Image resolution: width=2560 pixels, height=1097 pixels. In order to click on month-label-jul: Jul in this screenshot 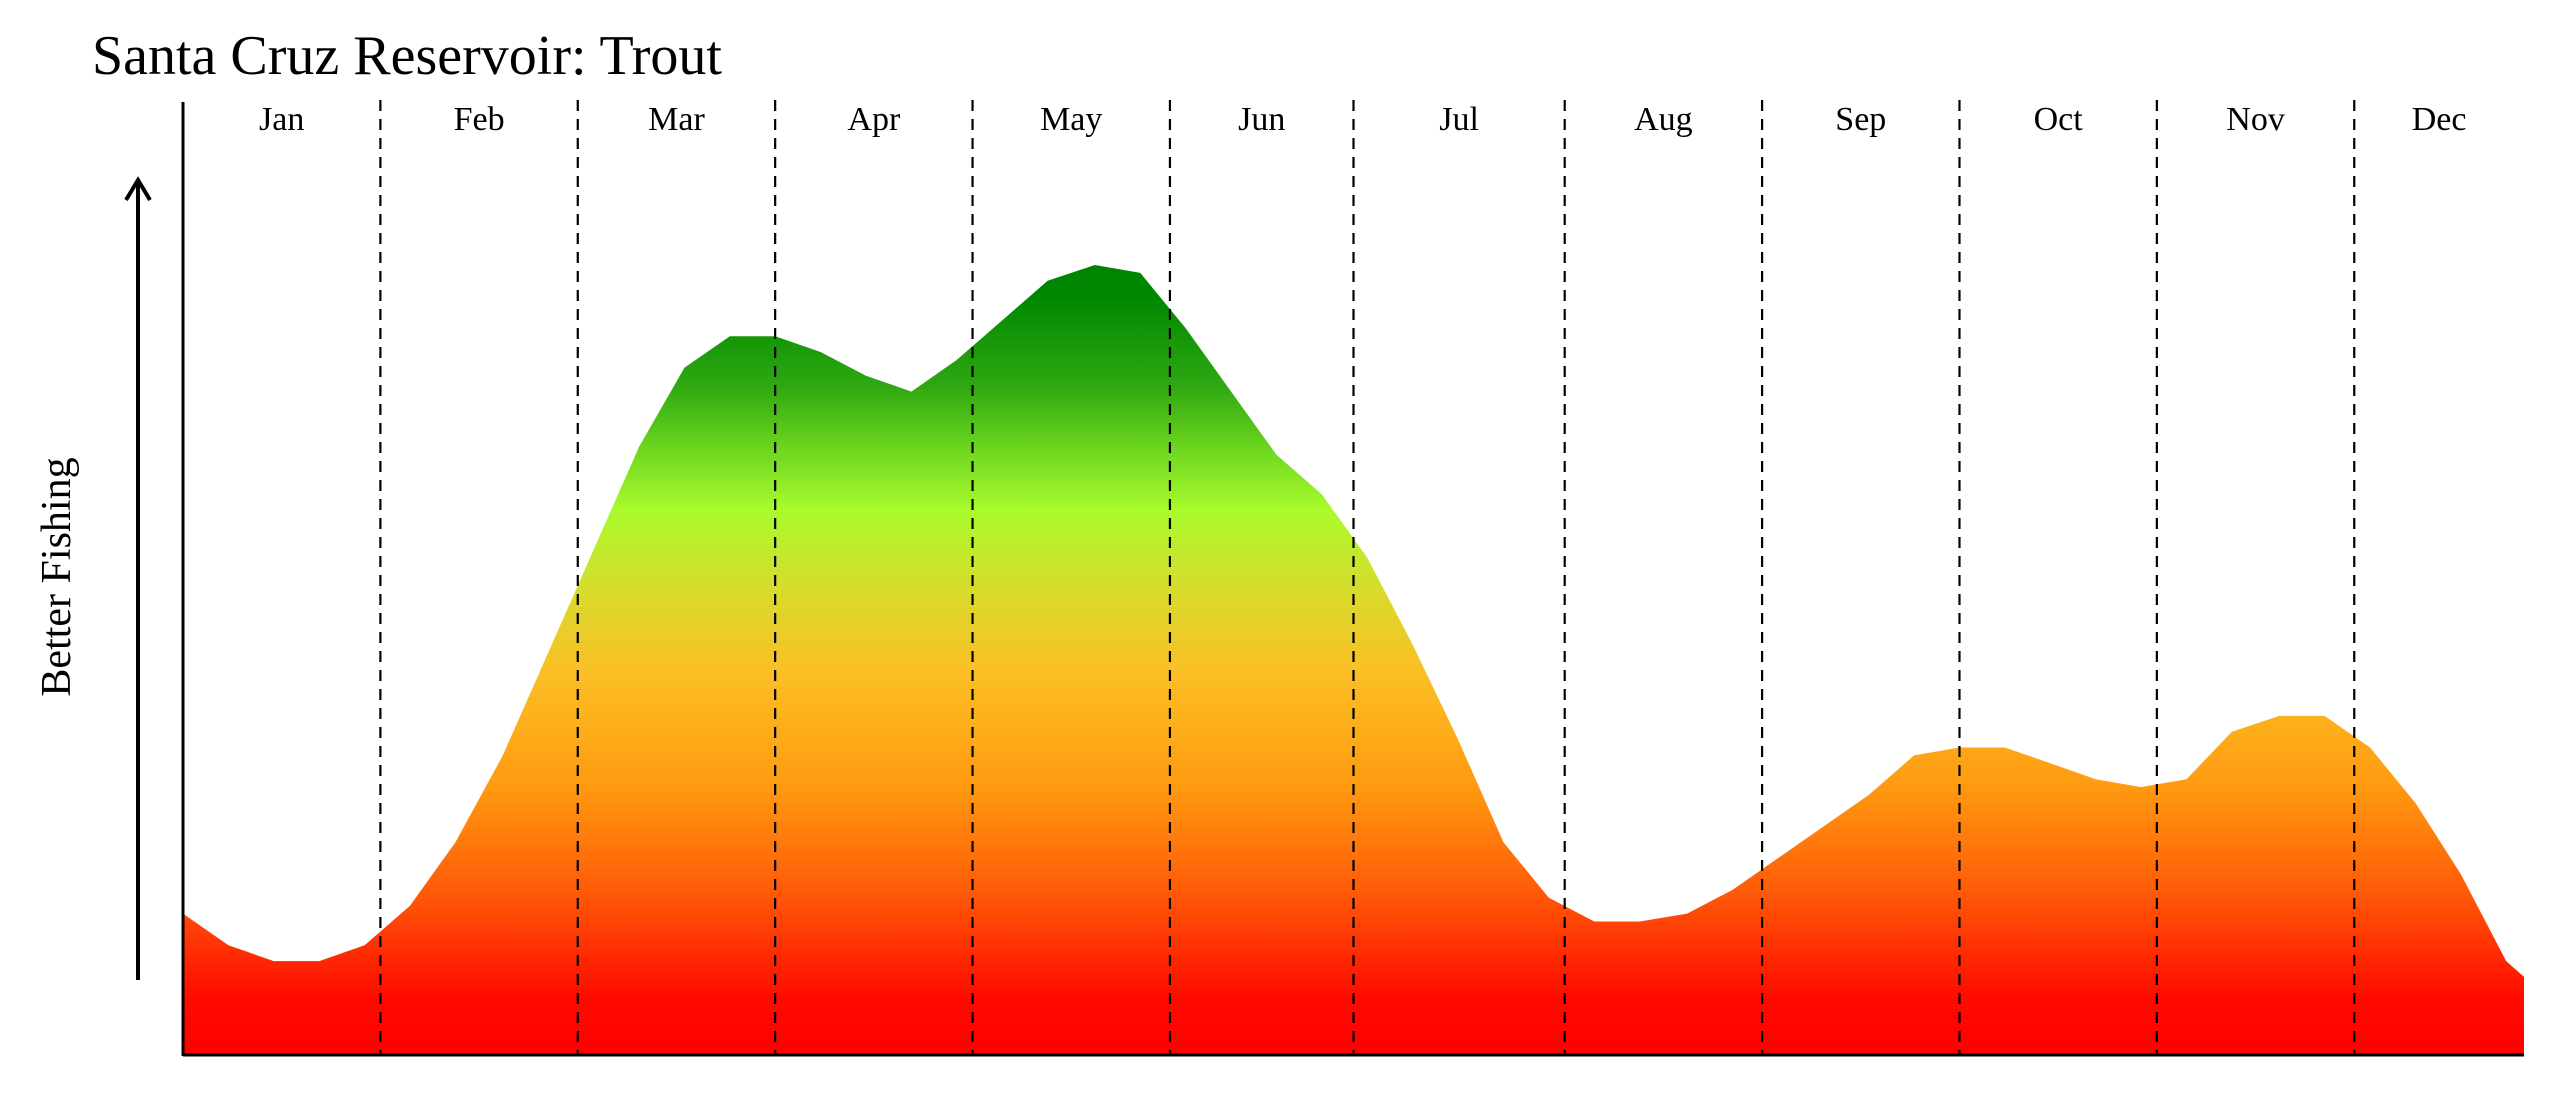, I will do `click(1459, 119)`.